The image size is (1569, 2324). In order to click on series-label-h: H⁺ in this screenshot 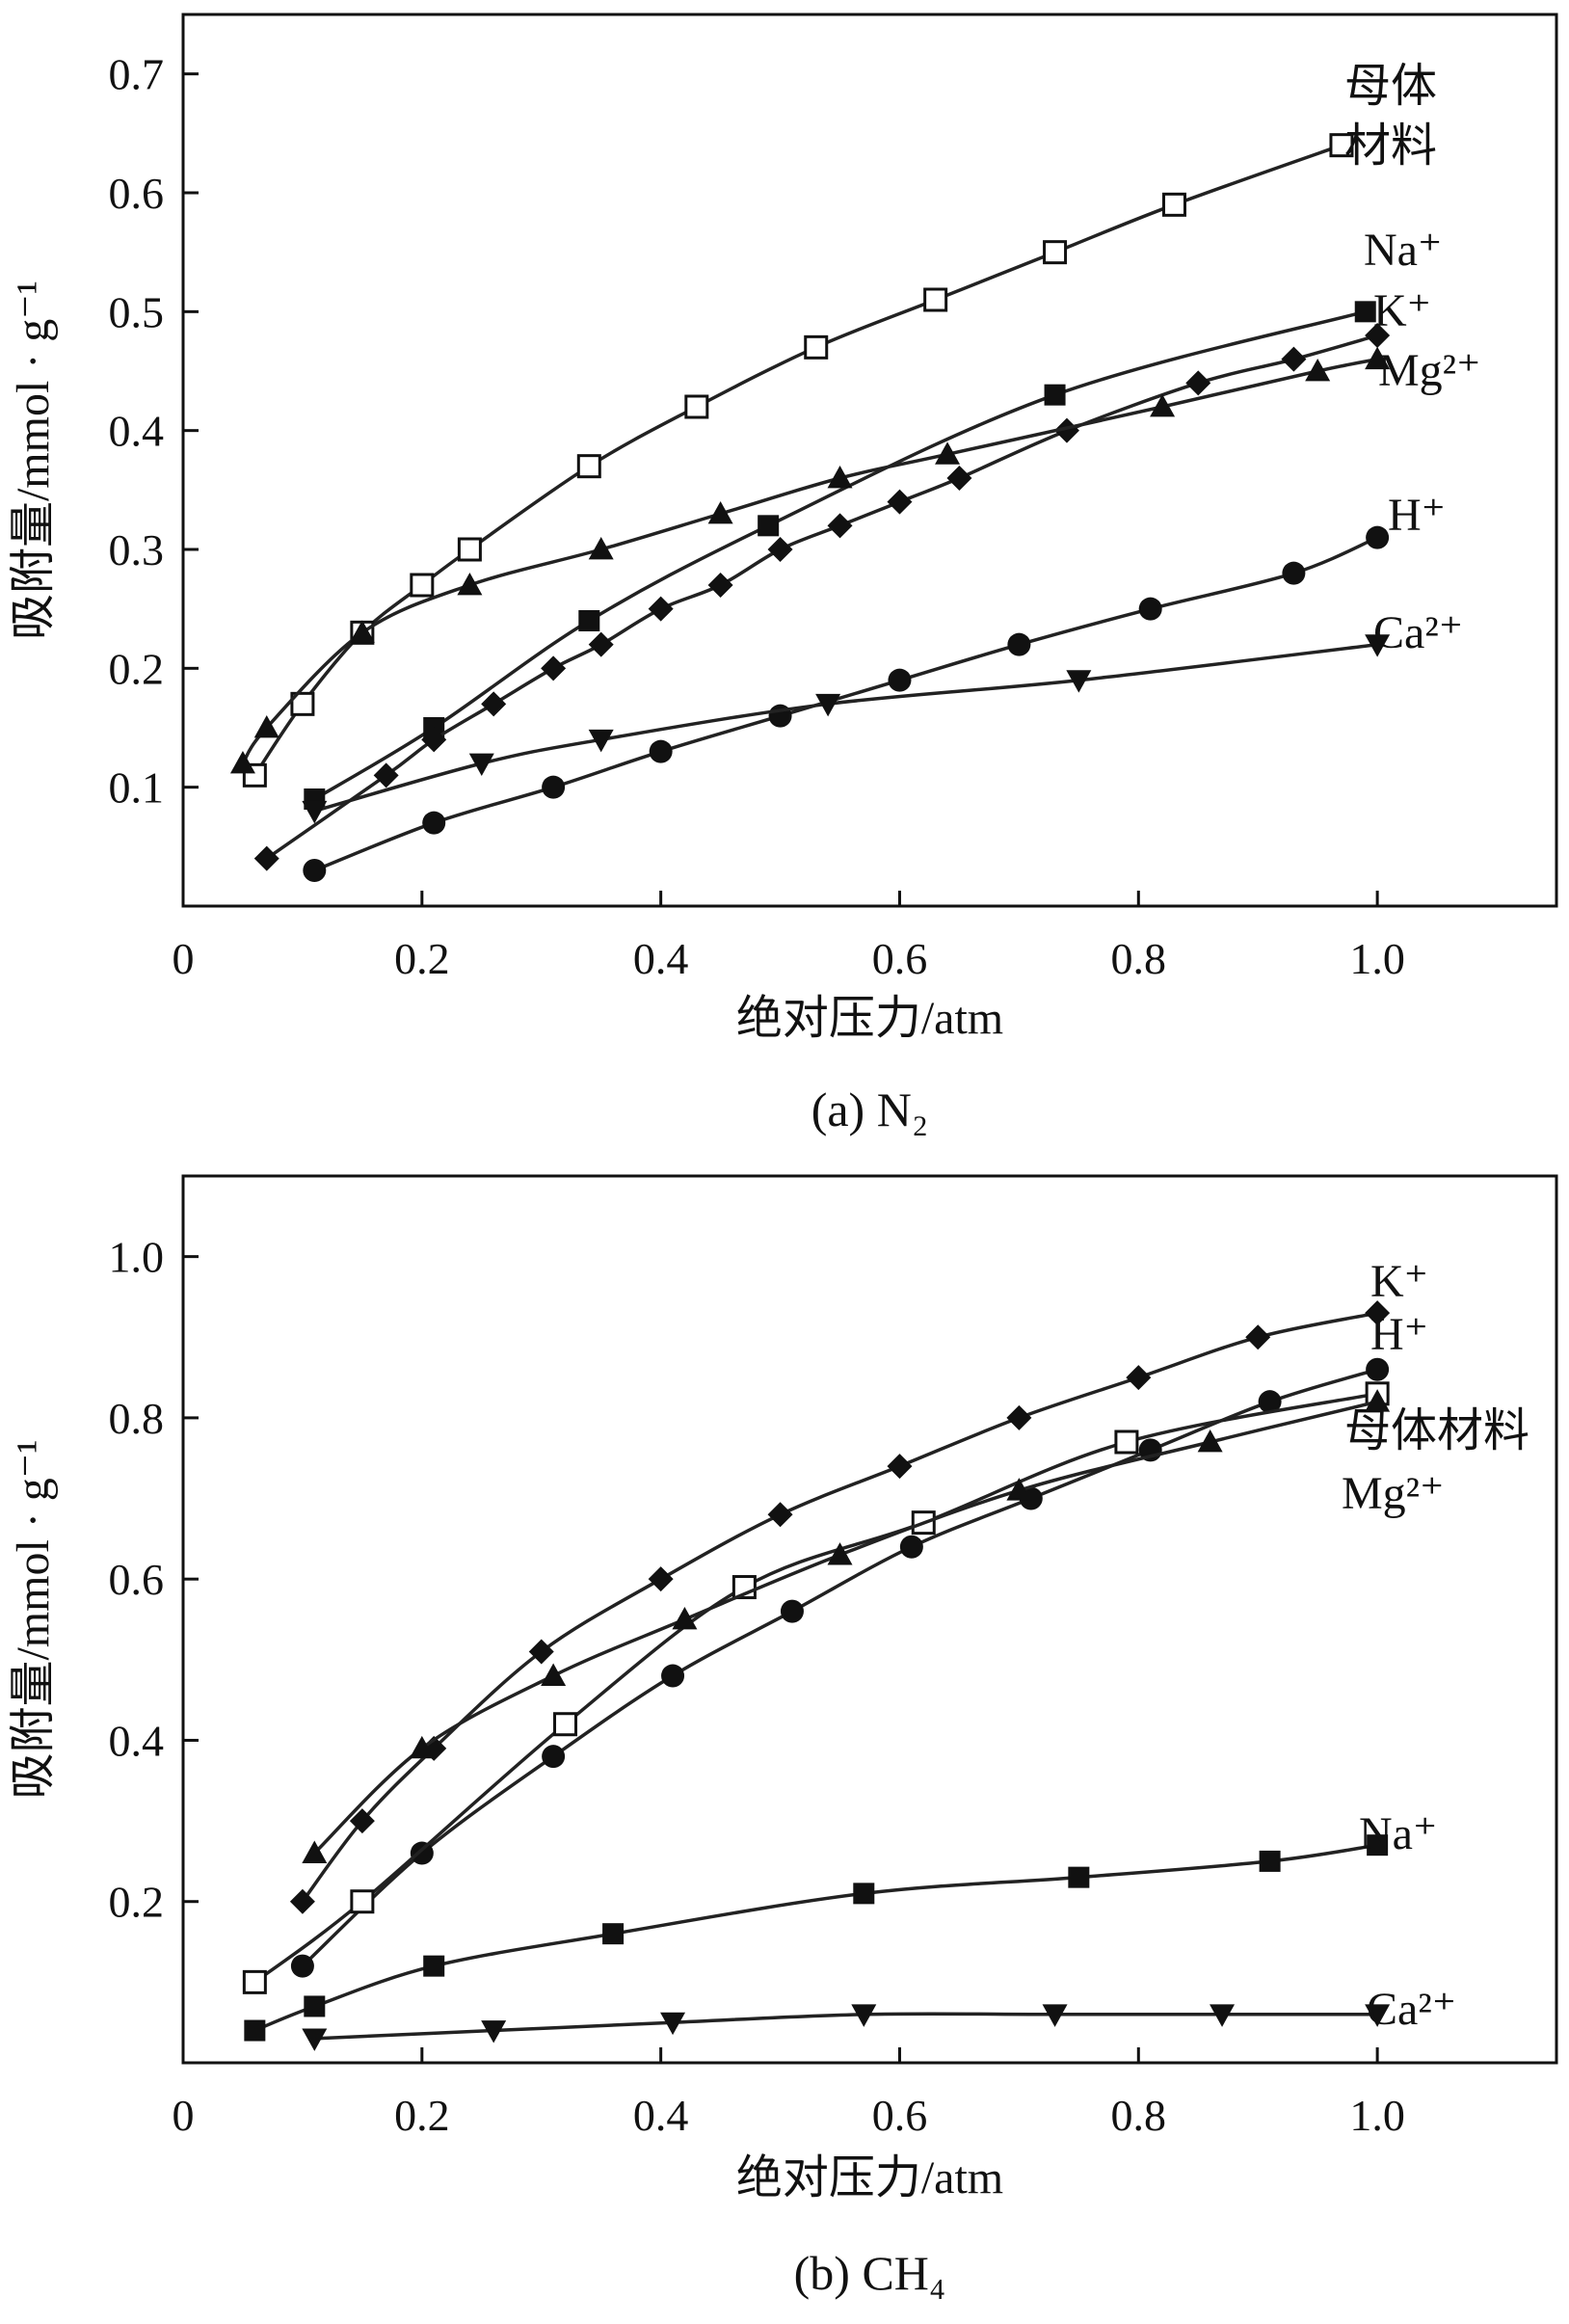, I will do `click(1399, 1334)`.